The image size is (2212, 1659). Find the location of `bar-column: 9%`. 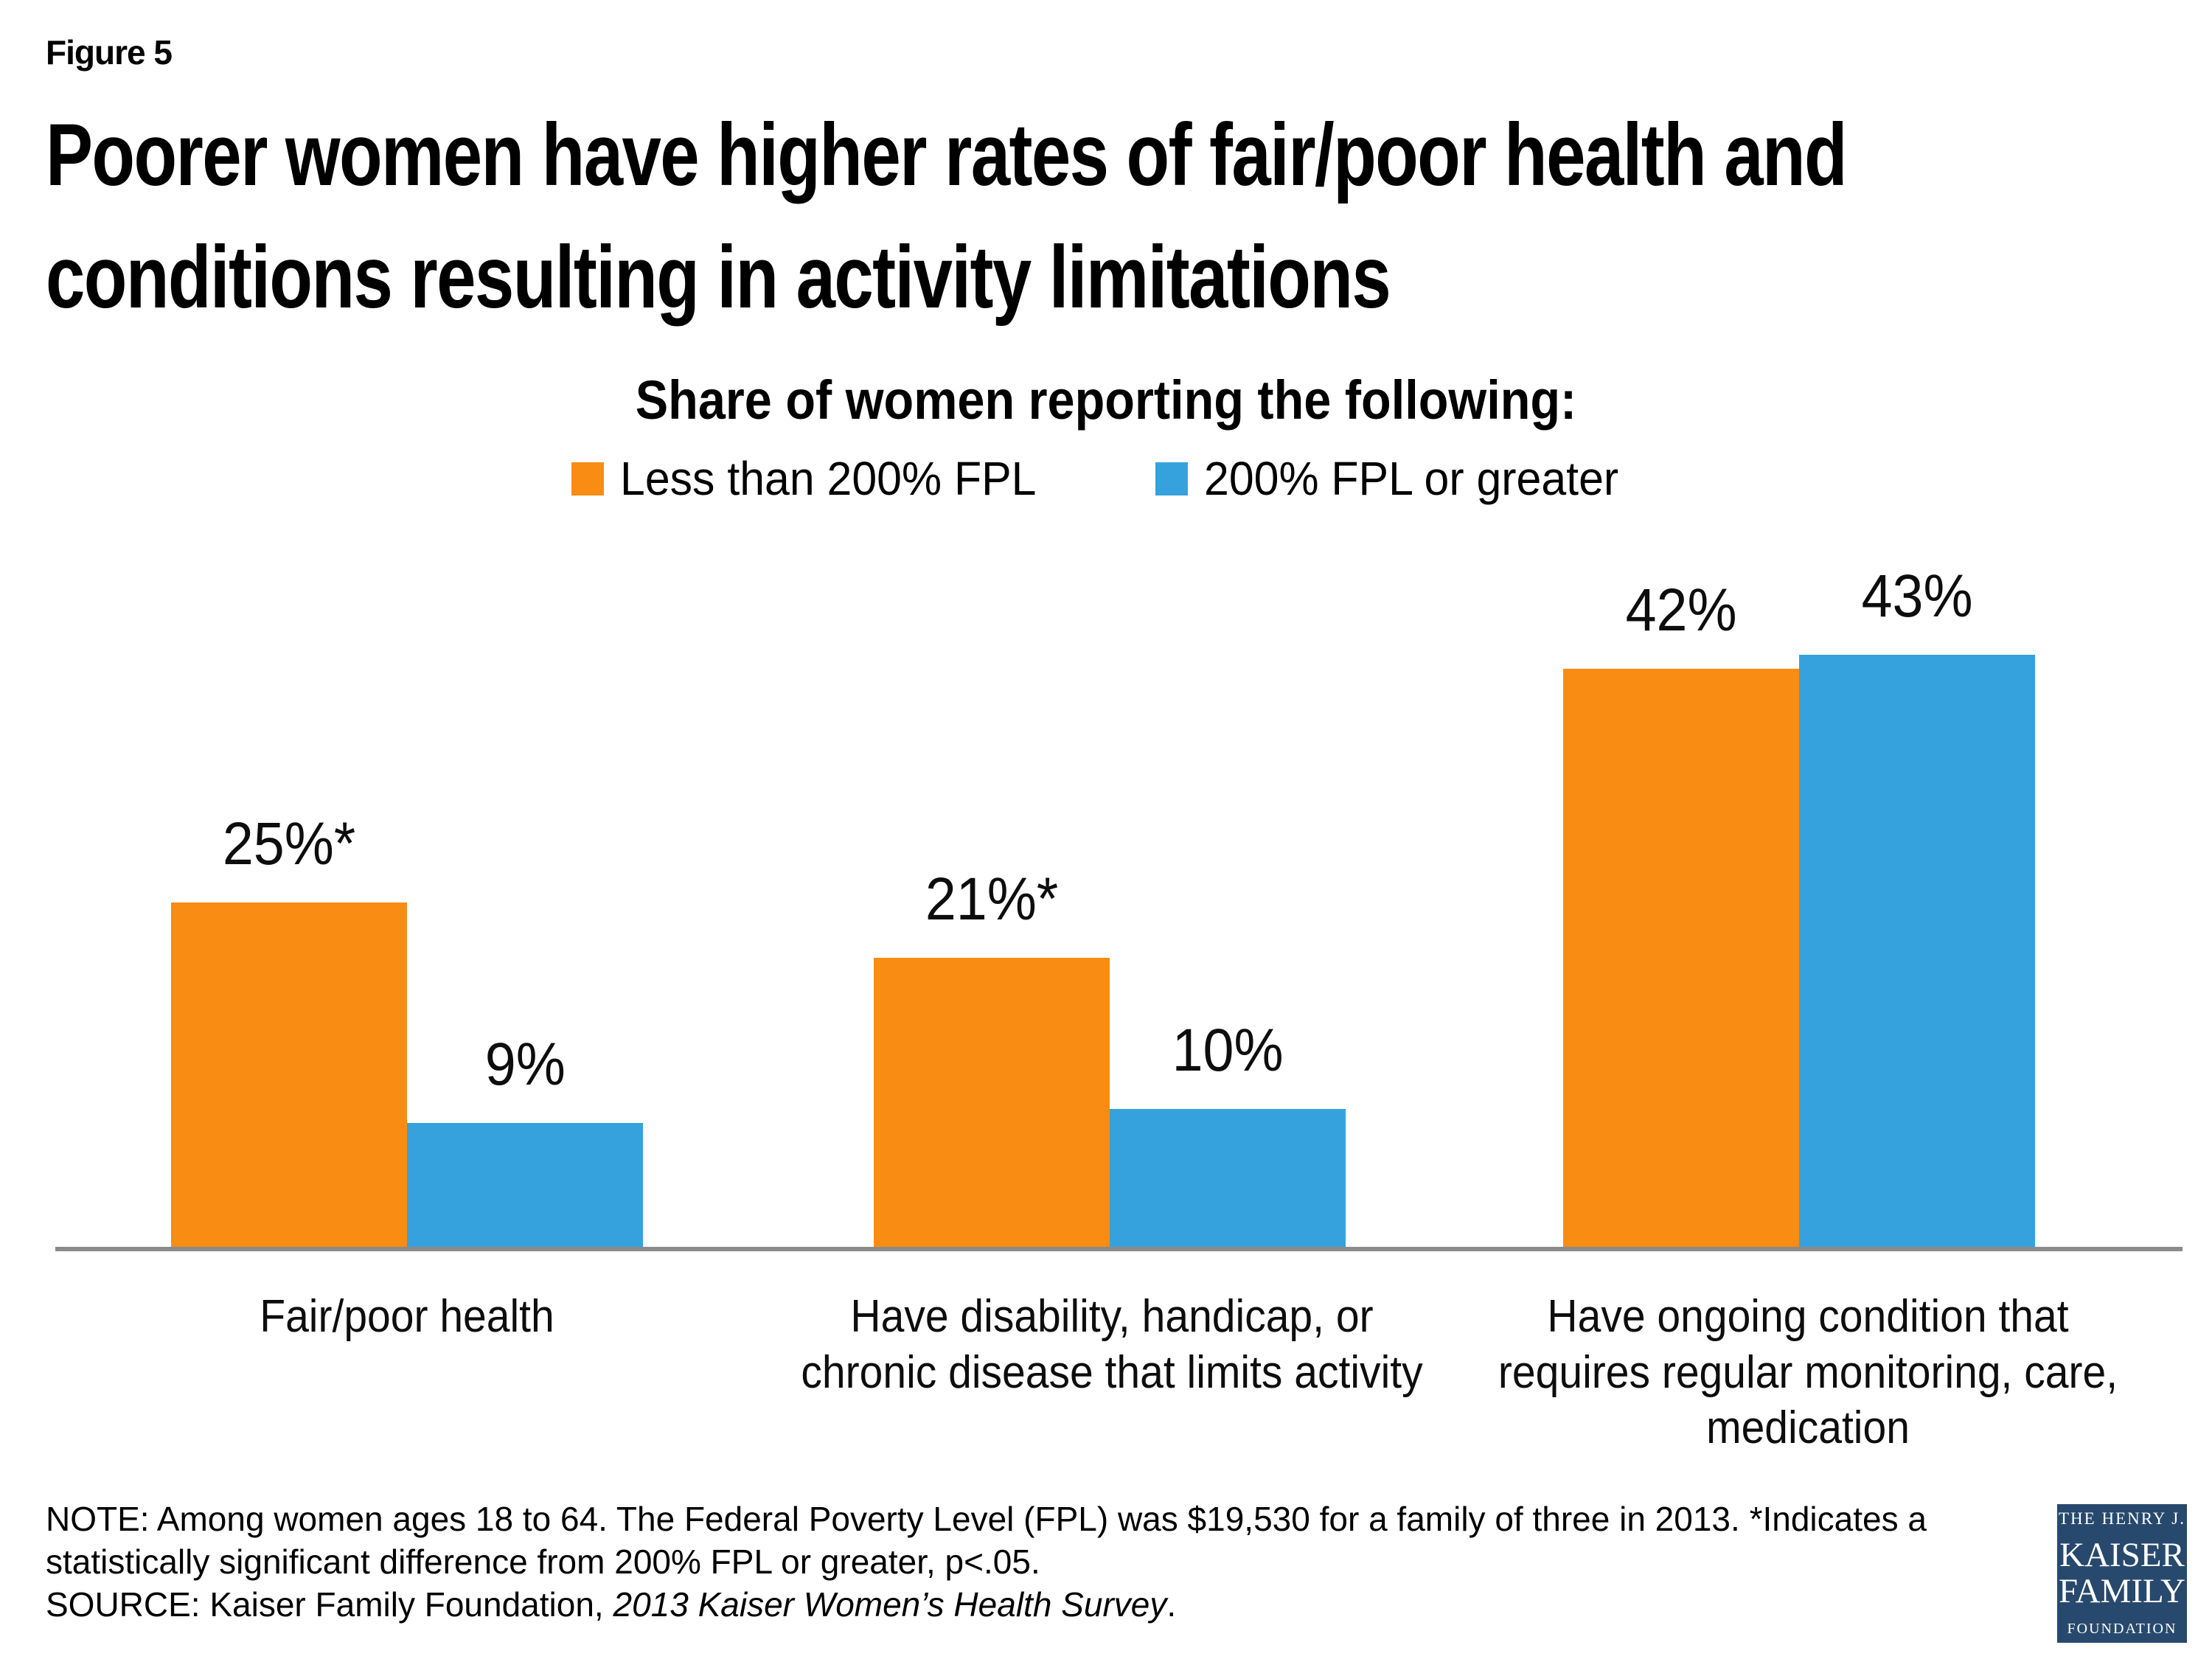

bar-column: 9% is located at coordinates (525, 903).